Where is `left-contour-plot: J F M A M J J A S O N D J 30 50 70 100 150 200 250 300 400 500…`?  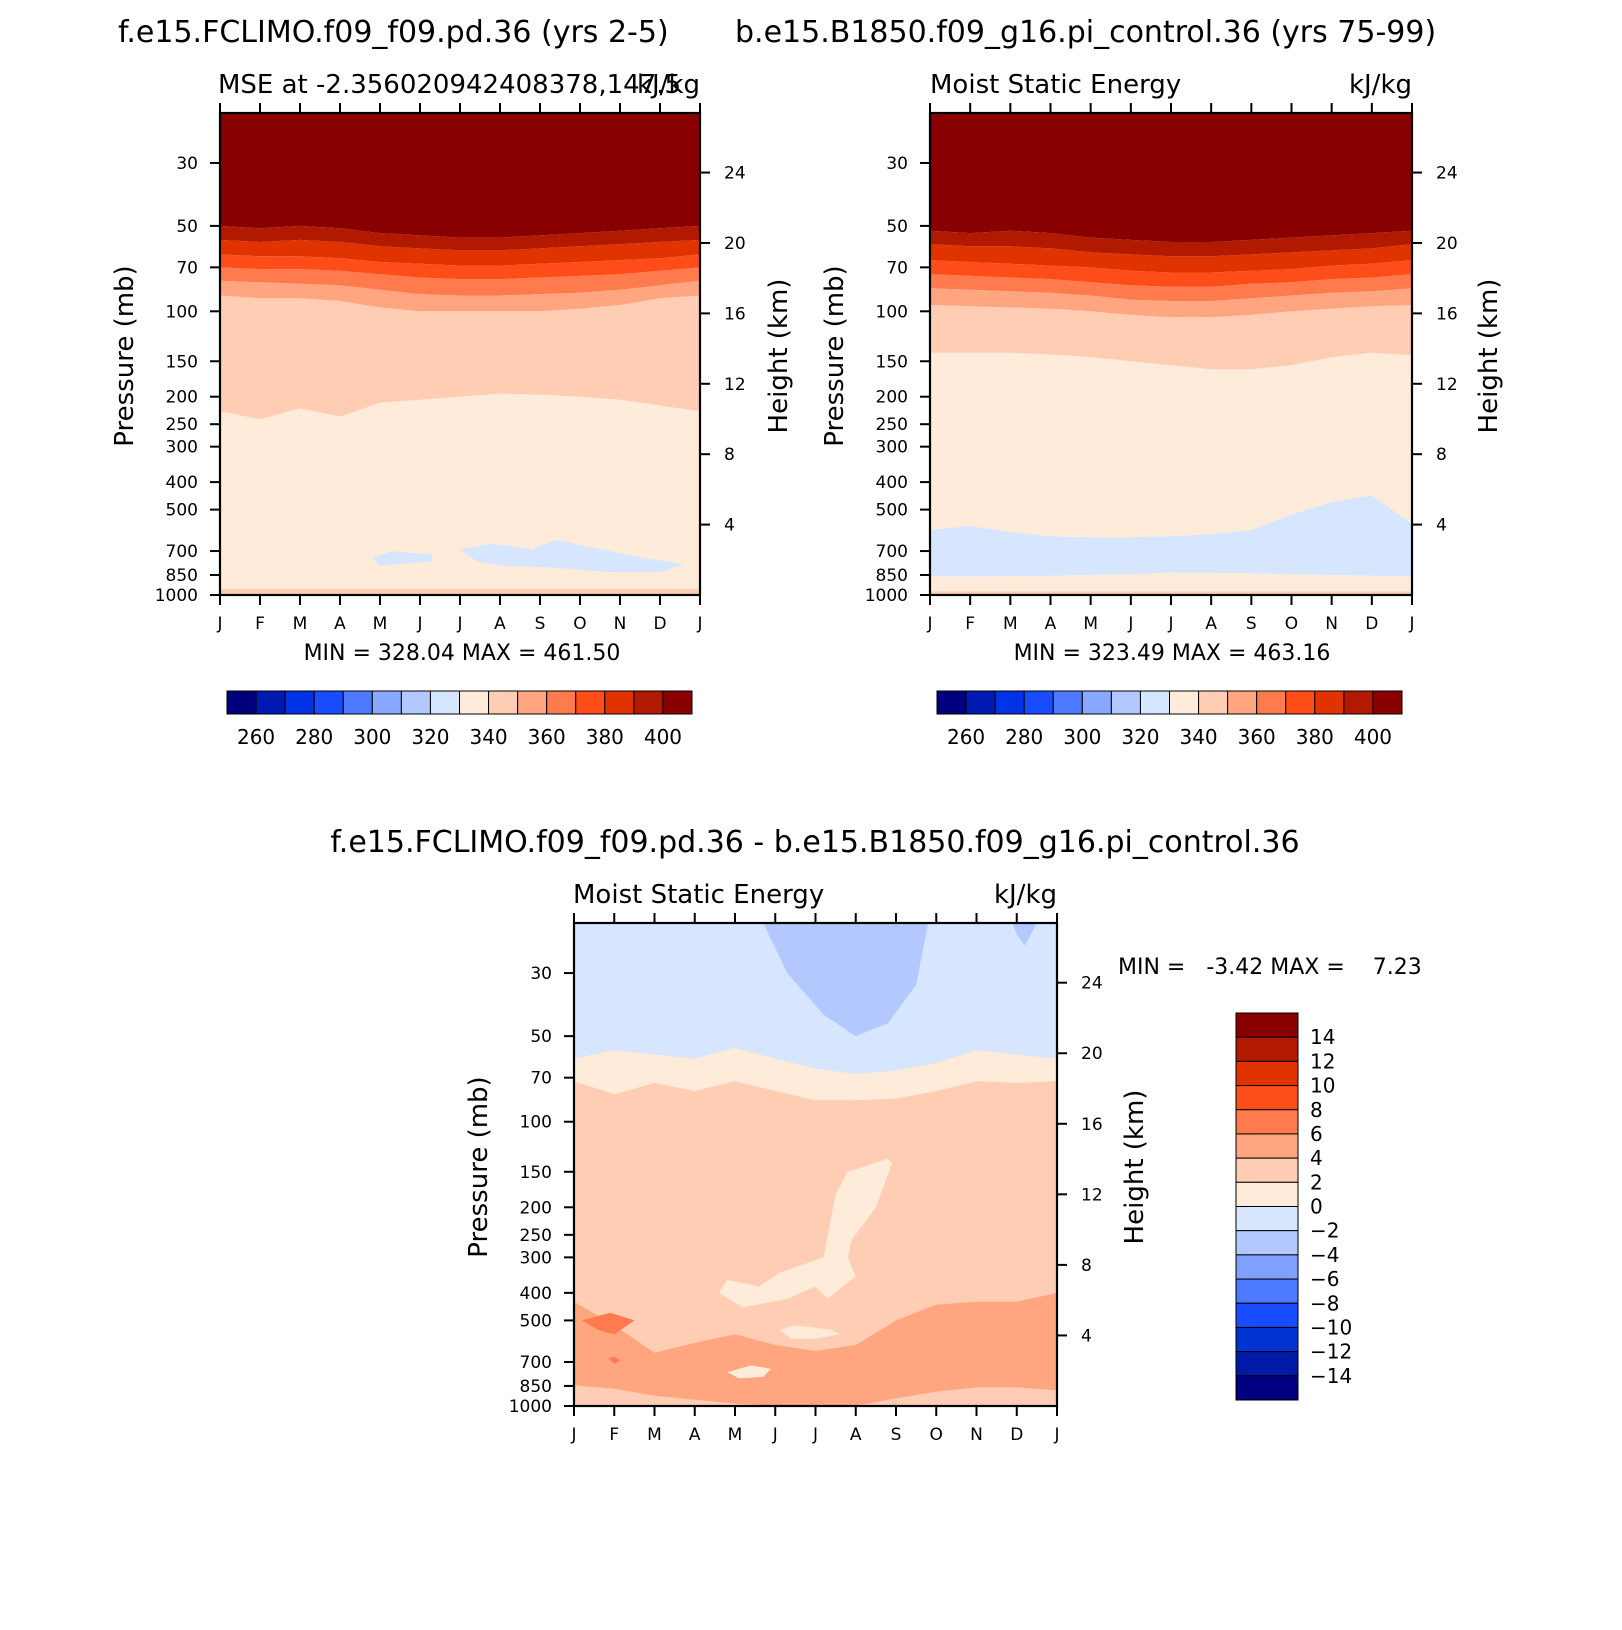
left-contour-plot: J F M A M J J A S O N D J 30 50 70 100 150 200 250 300 400 500… is located at coordinates (450, 368).